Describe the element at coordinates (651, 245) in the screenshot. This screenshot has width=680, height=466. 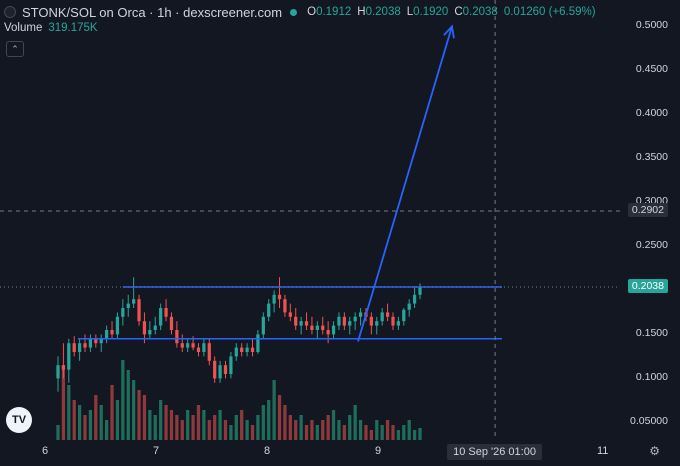
I see `price-tick-label: 0.2500` at that location.